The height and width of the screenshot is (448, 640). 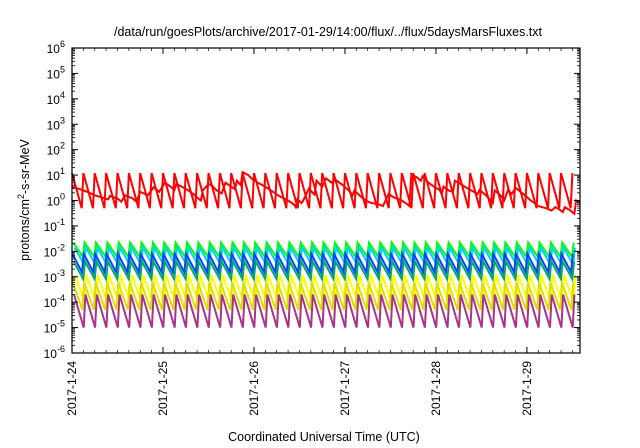 I want to click on series-line, so click(x=326, y=193).